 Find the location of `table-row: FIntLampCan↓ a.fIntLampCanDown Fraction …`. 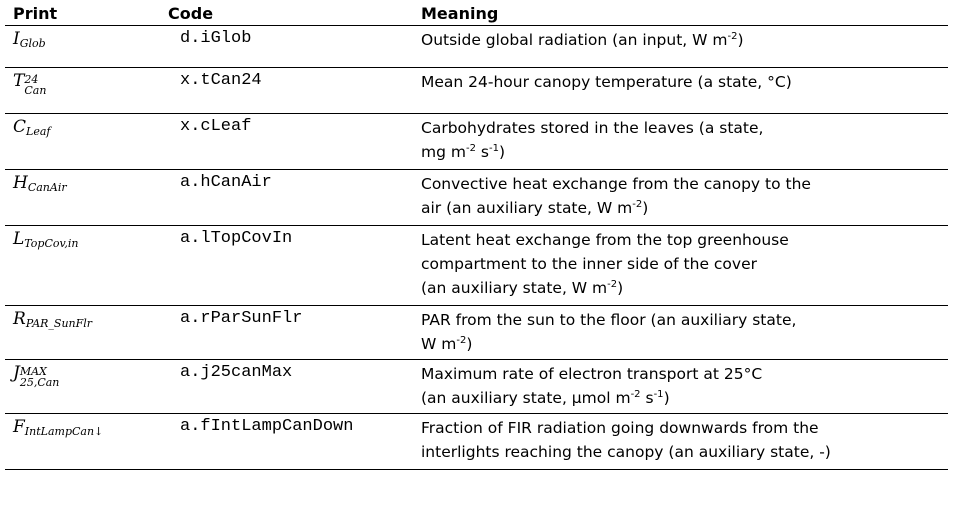

table-row: FIntLampCan↓ a.fIntLampCanDown Fraction … is located at coordinates (476, 441).